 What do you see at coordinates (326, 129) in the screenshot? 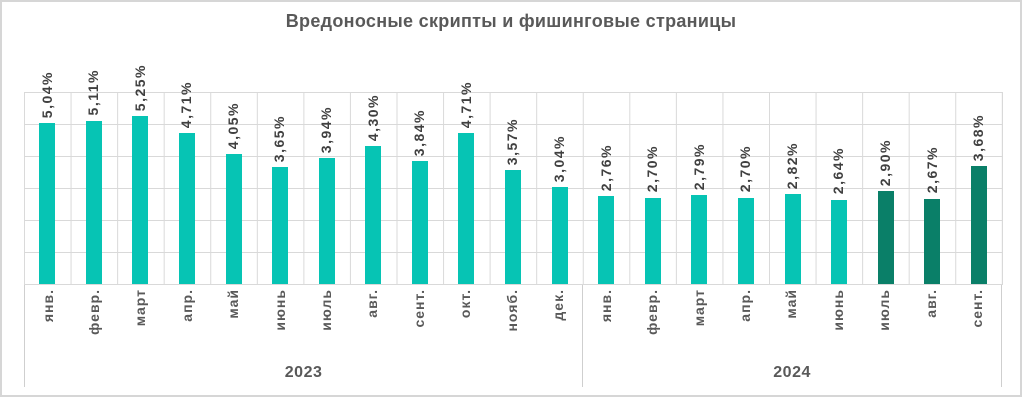
I see `bar-value-label: 3,94%` at bounding box center [326, 129].